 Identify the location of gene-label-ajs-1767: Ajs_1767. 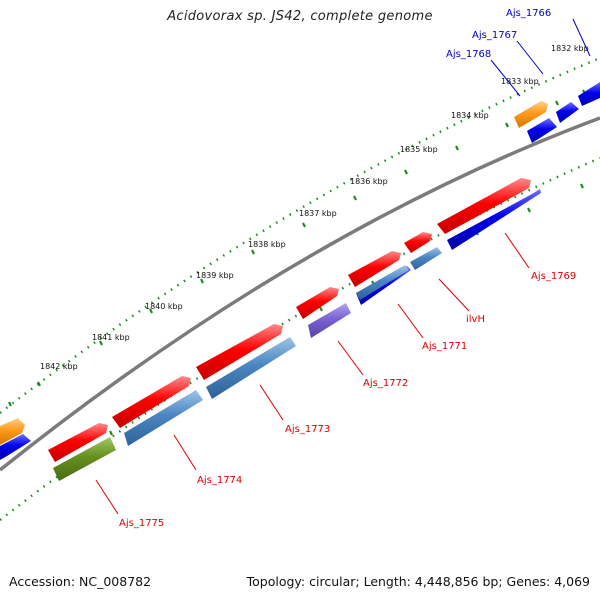
(494, 35).